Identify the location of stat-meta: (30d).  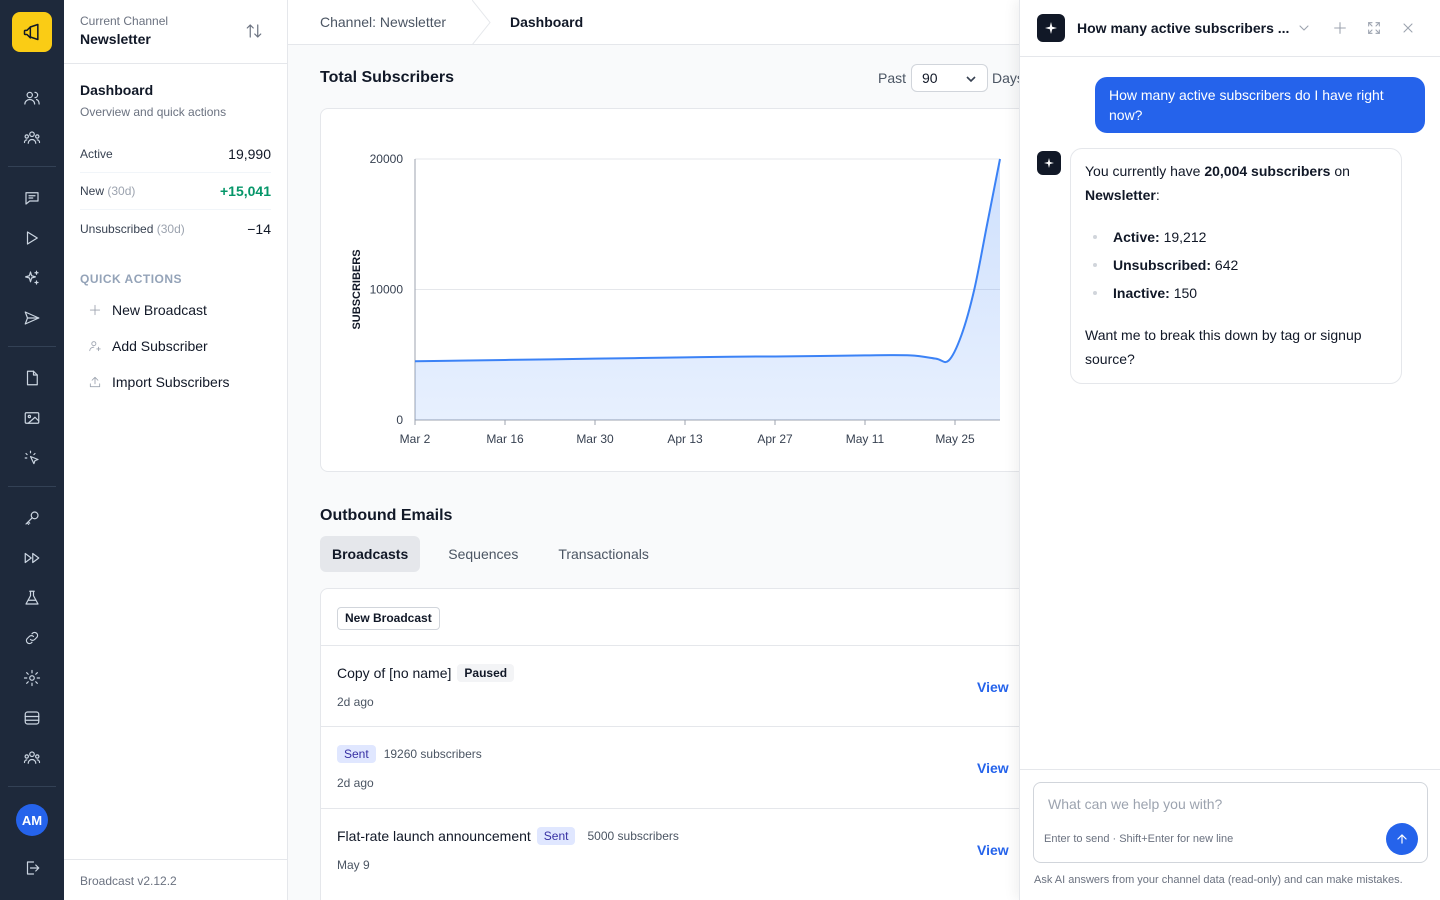
(170, 228).